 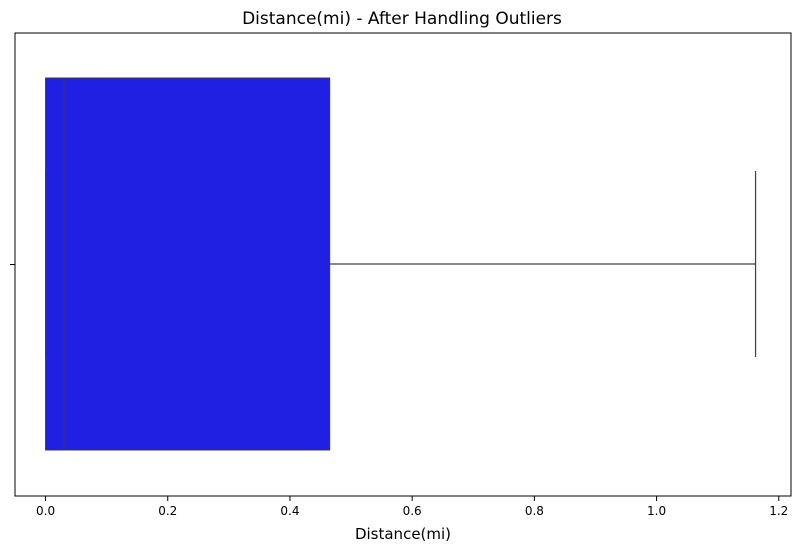 What do you see at coordinates (403, 534) in the screenshot?
I see `x-axis-label: Distance(mi)` at bounding box center [403, 534].